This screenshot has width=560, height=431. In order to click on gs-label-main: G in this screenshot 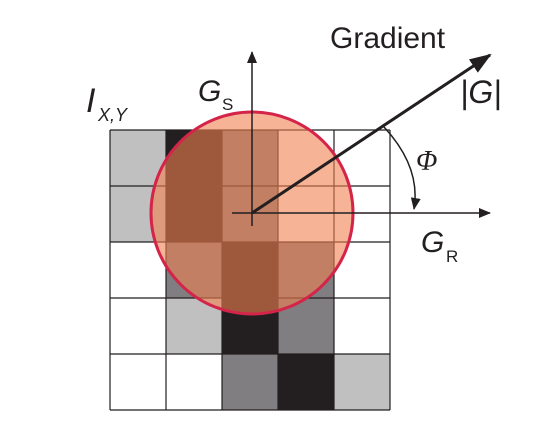, I will do `click(209, 91)`.